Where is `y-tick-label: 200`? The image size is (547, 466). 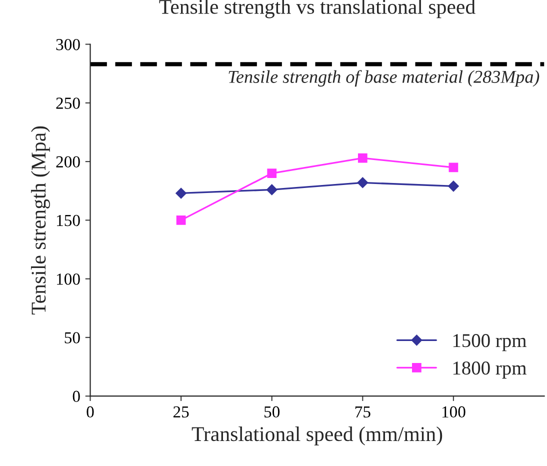
y-tick-label: 200 is located at coordinates (68, 162).